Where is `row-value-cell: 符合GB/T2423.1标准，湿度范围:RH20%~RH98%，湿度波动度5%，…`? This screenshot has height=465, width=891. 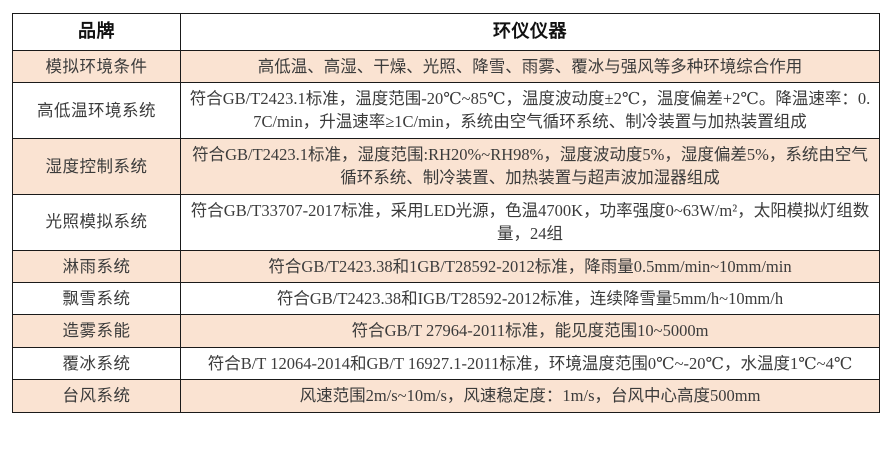 row-value-cell: 符合GB/T2423.1标准，湿度范围:RH20%~RH98%，湿度波动度5%，… is located at coordinates (530, 166).